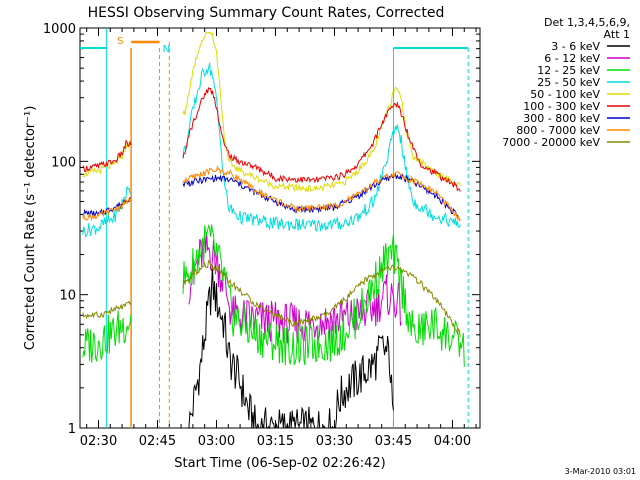 Image resolution: width=640 pixels, height=480 pixels. I want to click on y-tick-label: 1000, so click(59, 29).